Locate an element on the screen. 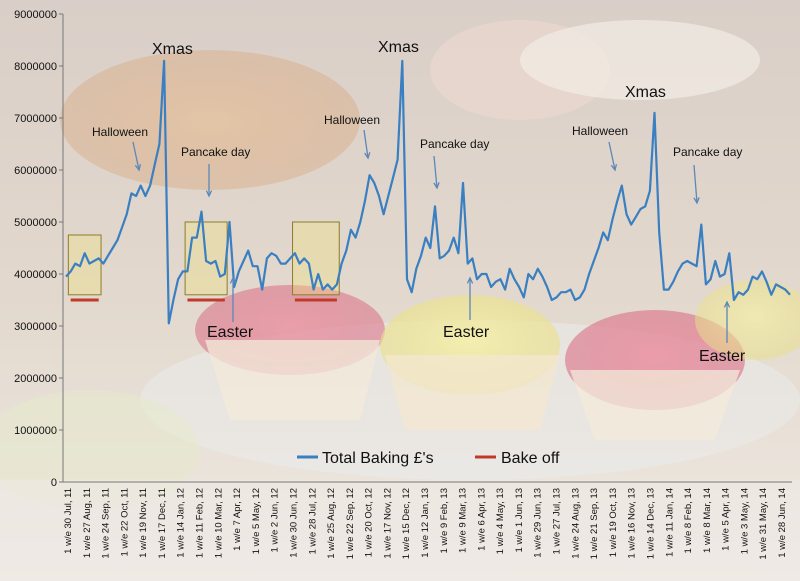 This screenshot has width=800, height=581. x-tick-label: 1 w/e 2 Jun, 12 is located at coordinates (275, 520).